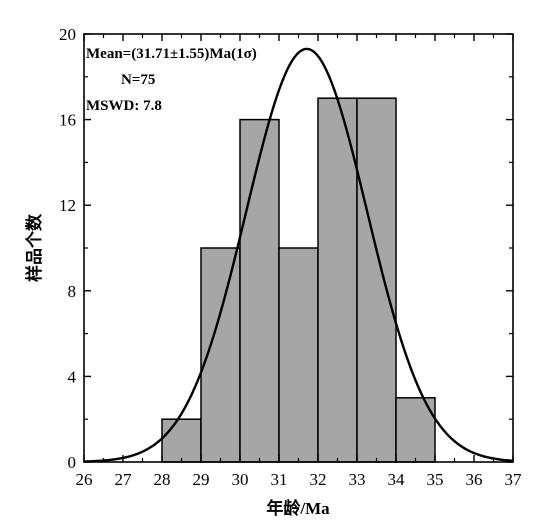  I want to click on mean-annotation: Mean=(31.71±1.55)Ma(1σ), so click(171, 54).